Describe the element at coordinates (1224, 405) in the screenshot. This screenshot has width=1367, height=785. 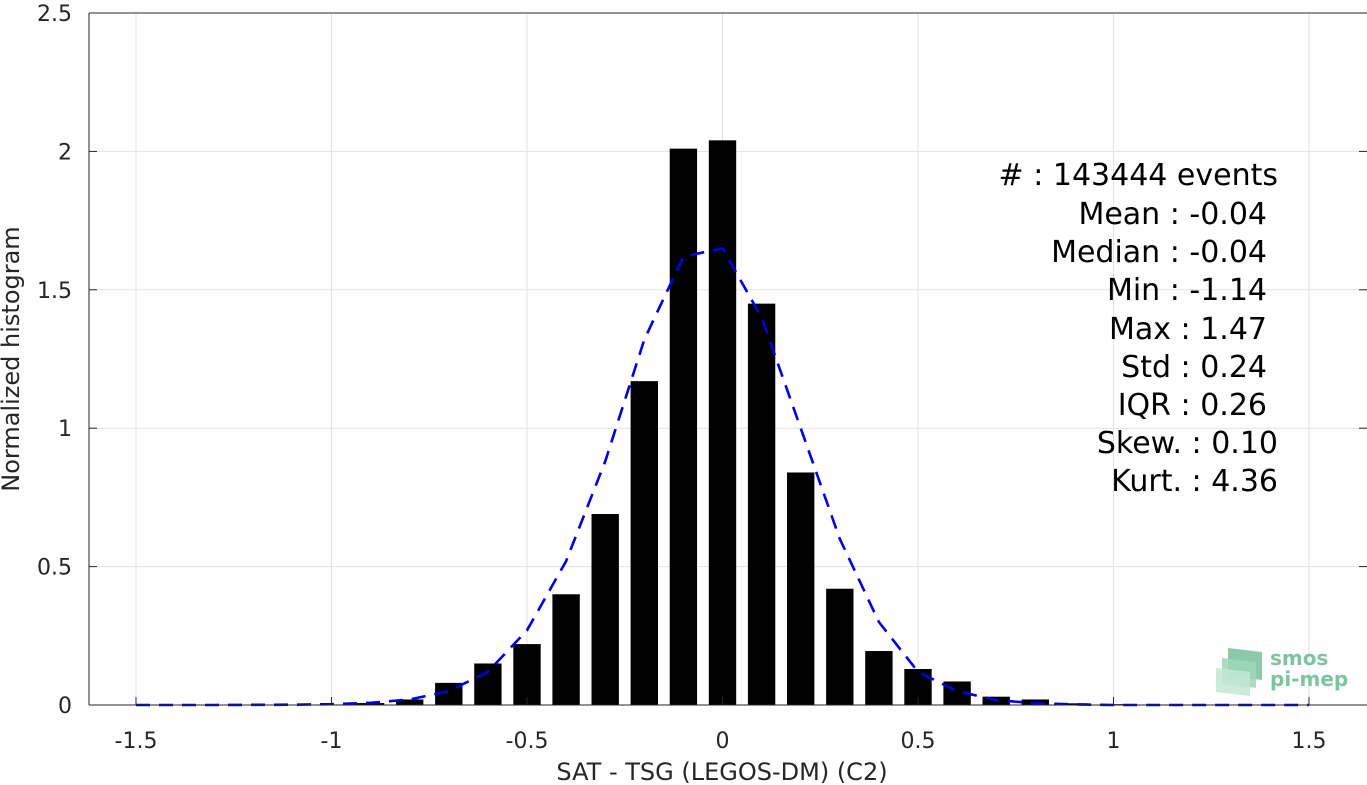
I see `stats-value: : 0.26` at that location.